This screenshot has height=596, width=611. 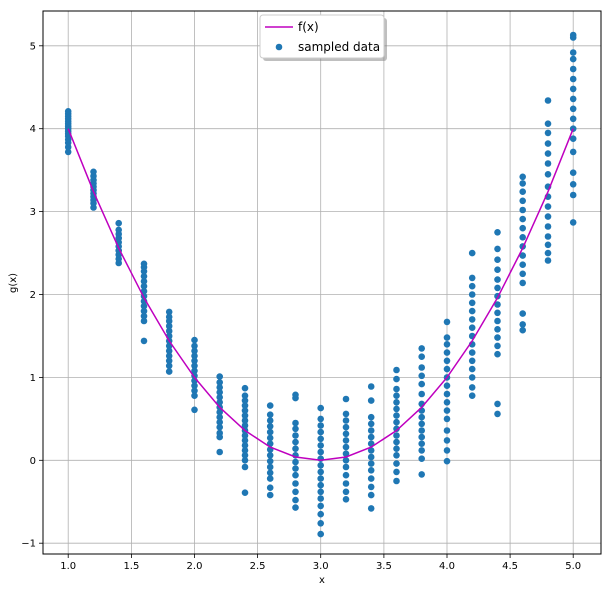 I want to click on x-axis-ticks: 1.0 1.5 2.0 2.5 3.0 3.5 4.0 4.5 5.0, so click(x=320, y=563).